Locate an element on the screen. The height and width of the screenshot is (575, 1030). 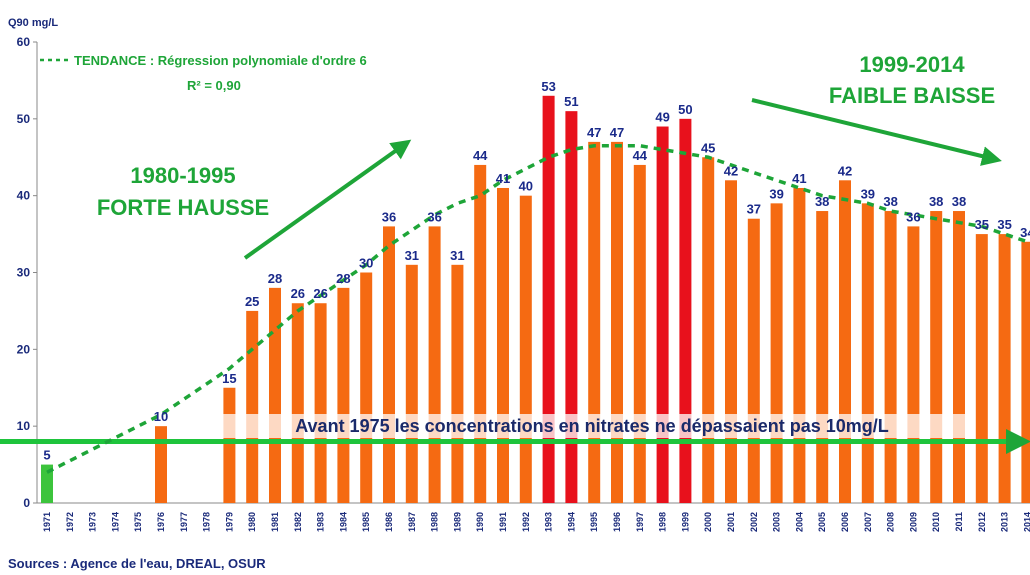
x-tick-label: 2014 is located at coordinates (1026, 522).